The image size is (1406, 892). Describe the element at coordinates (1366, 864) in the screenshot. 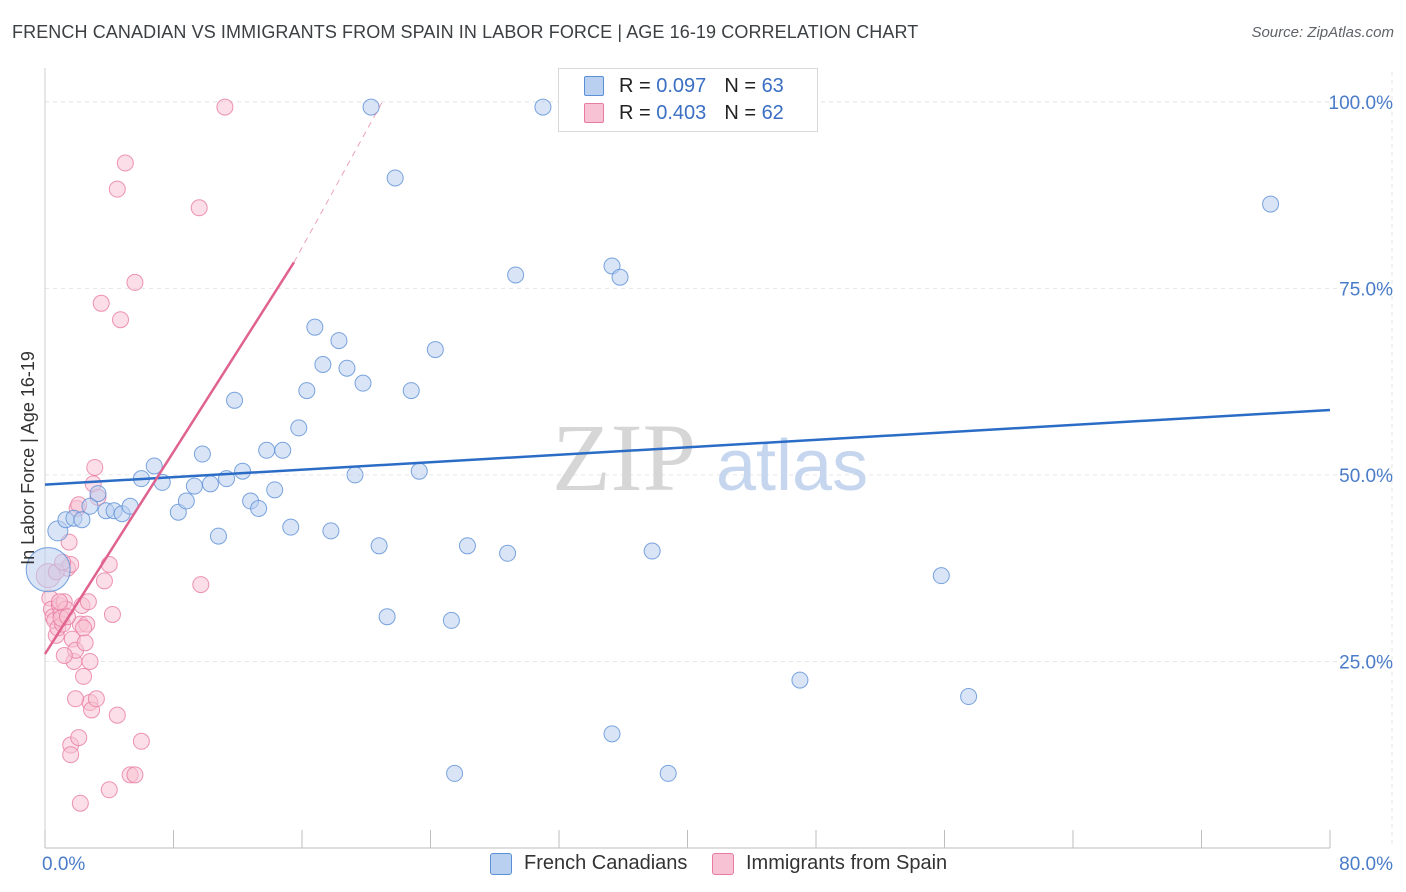

I see `x-tick-label: 80.0%` at that location.